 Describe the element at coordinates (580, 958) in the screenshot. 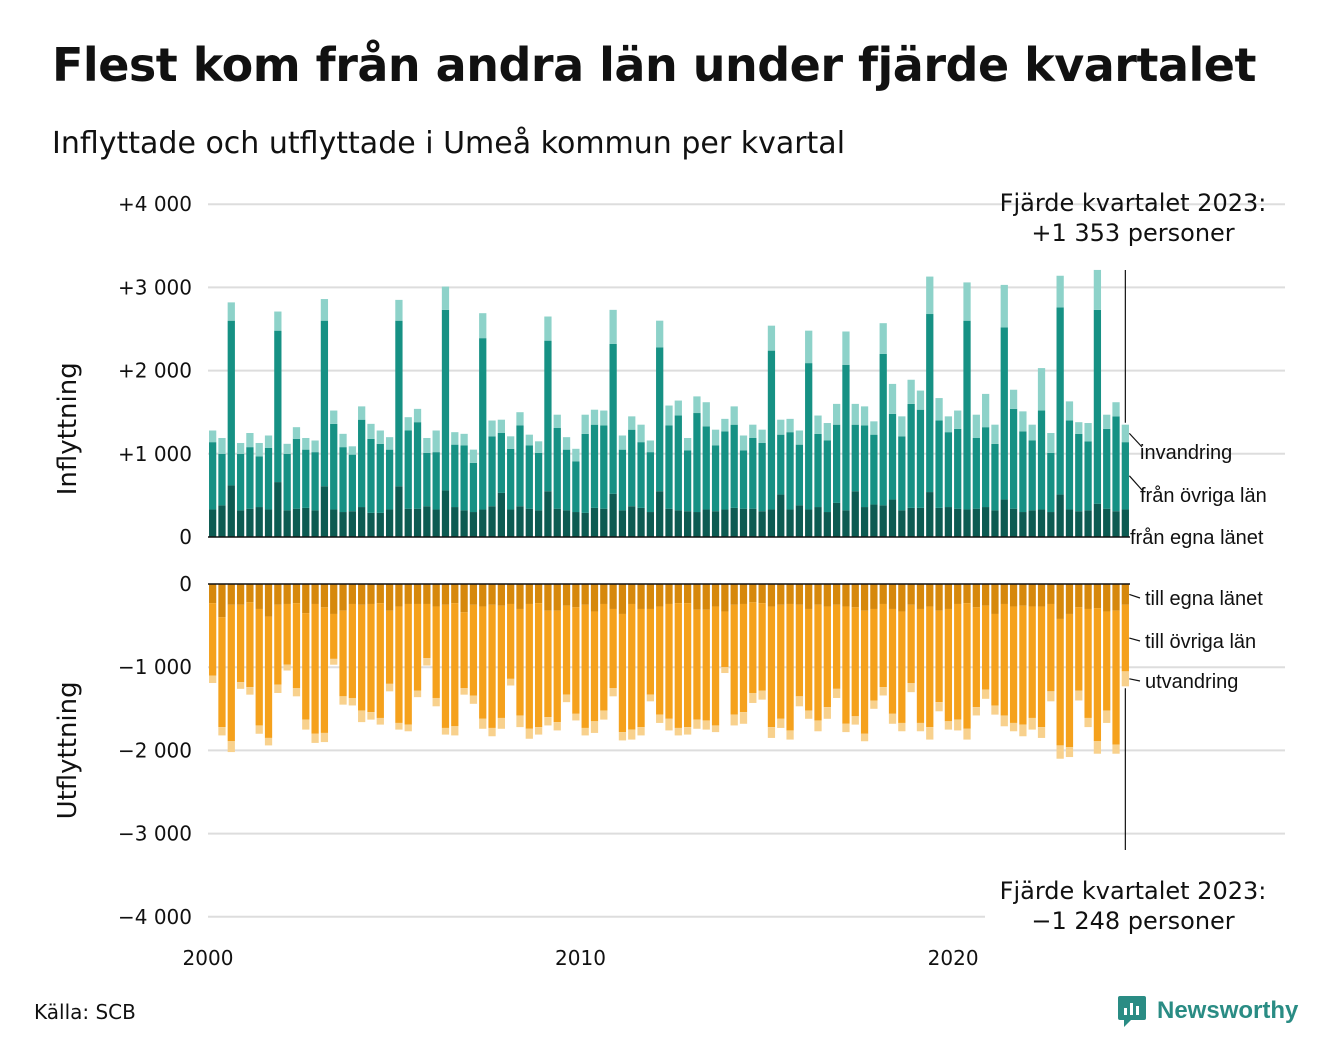

I see `x-tick-label: 2010` at that location.